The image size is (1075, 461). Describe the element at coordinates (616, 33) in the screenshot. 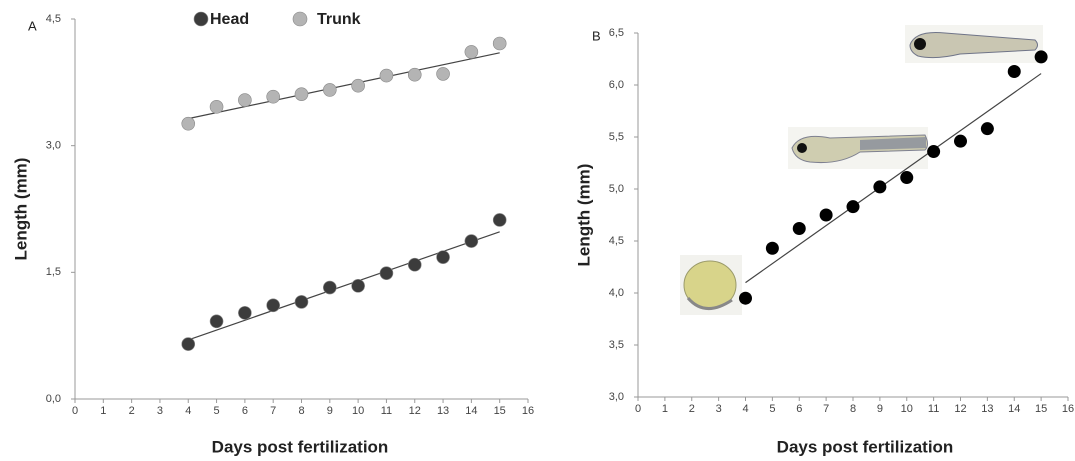

I see `y-tick-label: 6,5` at that location.